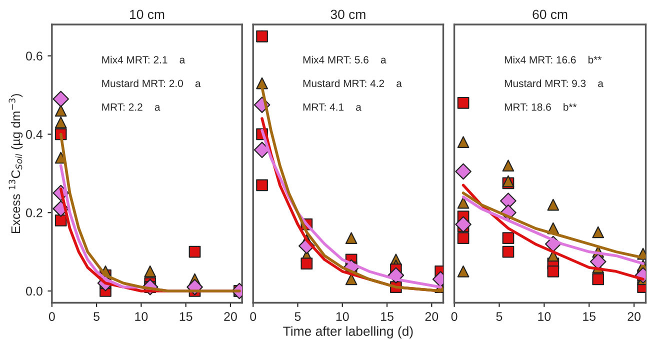  What do you see at coordinates (34, 291) in the screenshot?
I see `y-tick-label: 0.0` at bounding box center [34, 291].